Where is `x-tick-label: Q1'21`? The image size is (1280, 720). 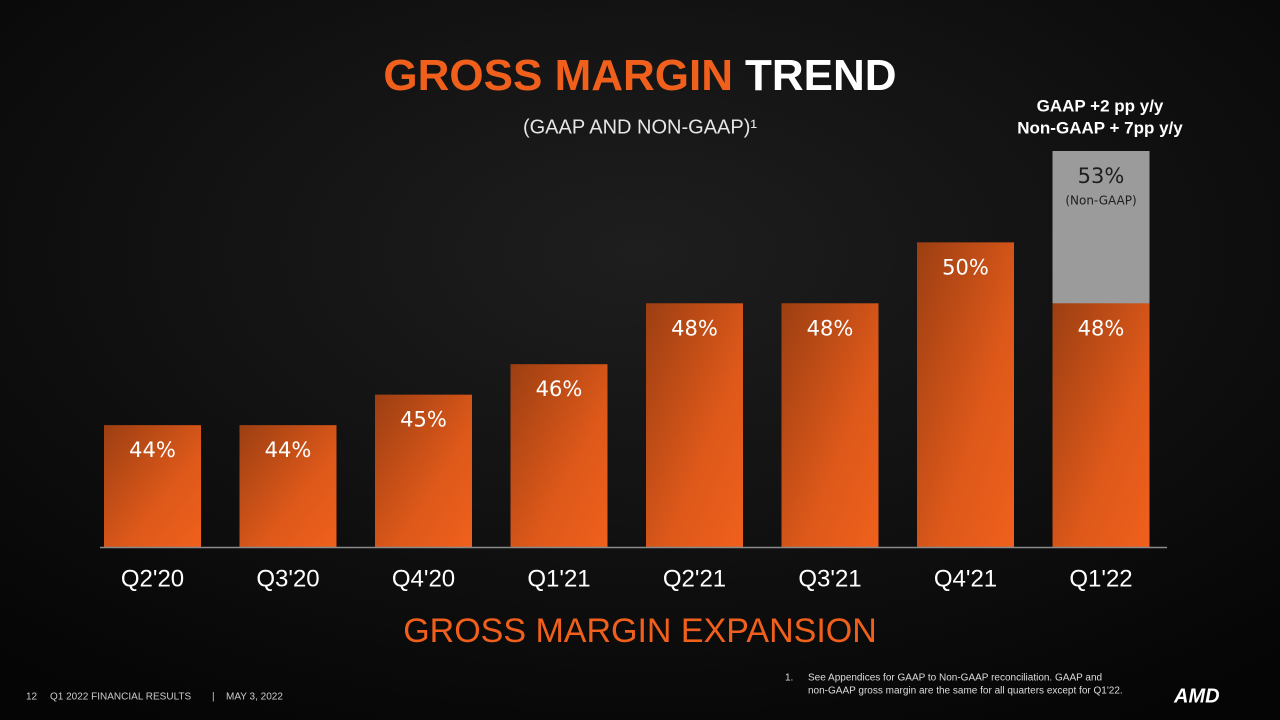
x-tick-label: Q1'21 is located at coordinates (558, 578).